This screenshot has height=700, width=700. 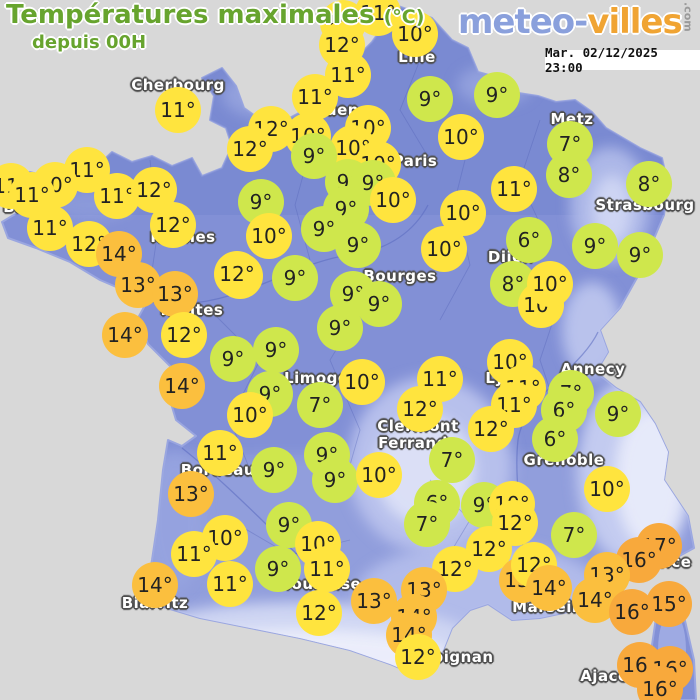 What do you see at coordinates (601, 60) in the screenshot?
I see `datetime-text: Mar. 02/12/2025 23:00` at bounding box center [601, 60].